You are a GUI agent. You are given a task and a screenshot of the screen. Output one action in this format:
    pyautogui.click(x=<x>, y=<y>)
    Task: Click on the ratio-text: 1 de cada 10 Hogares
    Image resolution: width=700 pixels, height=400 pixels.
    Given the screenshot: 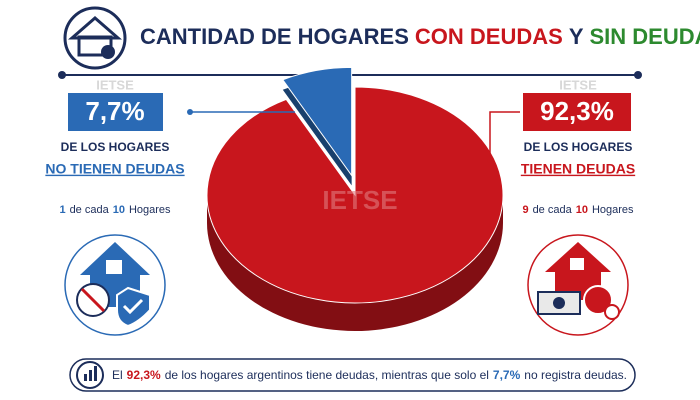 What is the action you would take?
    pyautogui.click(x=115, y=210)
    